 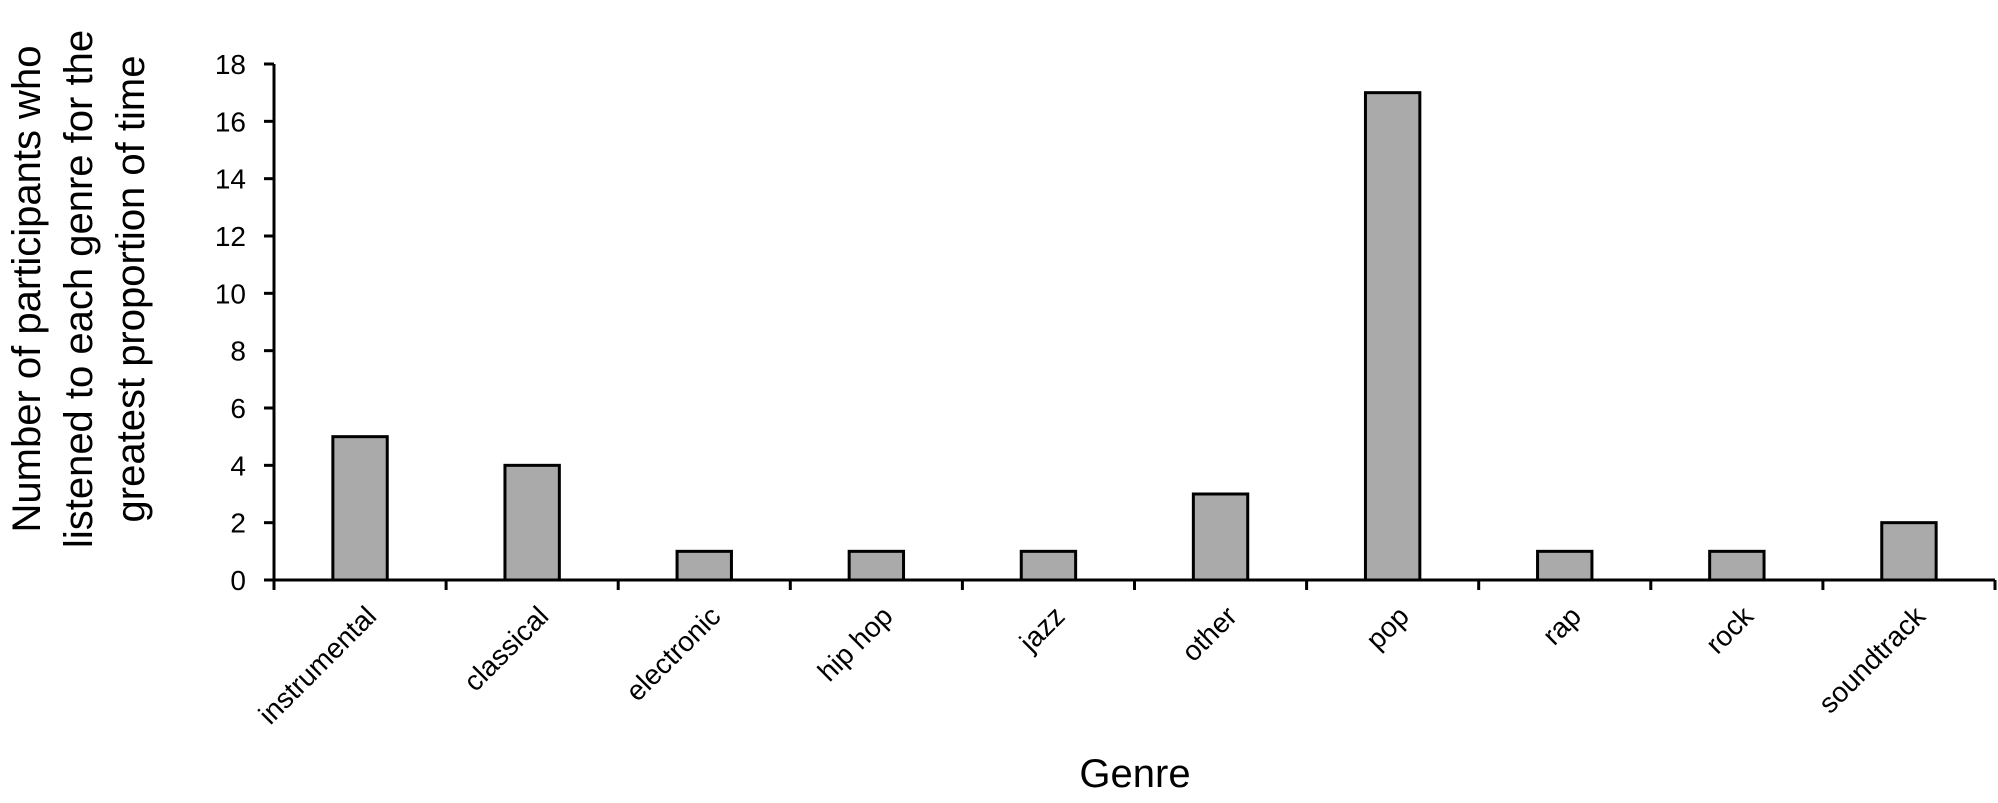 I want to click on bar-classical, so click(x=532, y=522).